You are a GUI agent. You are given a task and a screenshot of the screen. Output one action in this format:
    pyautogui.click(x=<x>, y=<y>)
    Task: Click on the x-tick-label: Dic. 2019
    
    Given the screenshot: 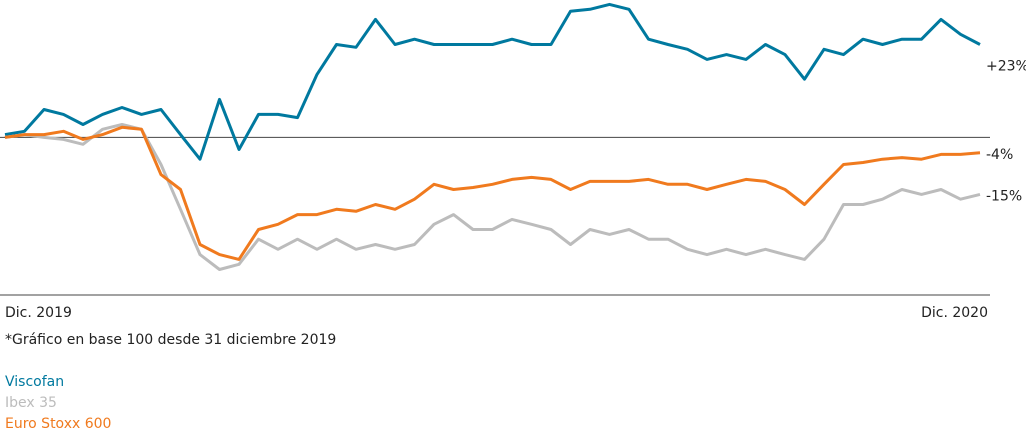 What is the action you would take?
    pyautogui.click(x=38, y=313)
    